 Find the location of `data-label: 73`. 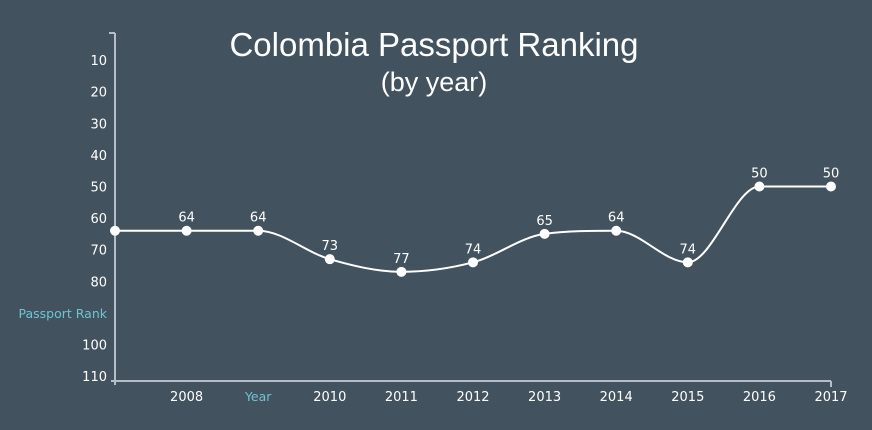

data-label: 73 is located at coordinates (330, 246).